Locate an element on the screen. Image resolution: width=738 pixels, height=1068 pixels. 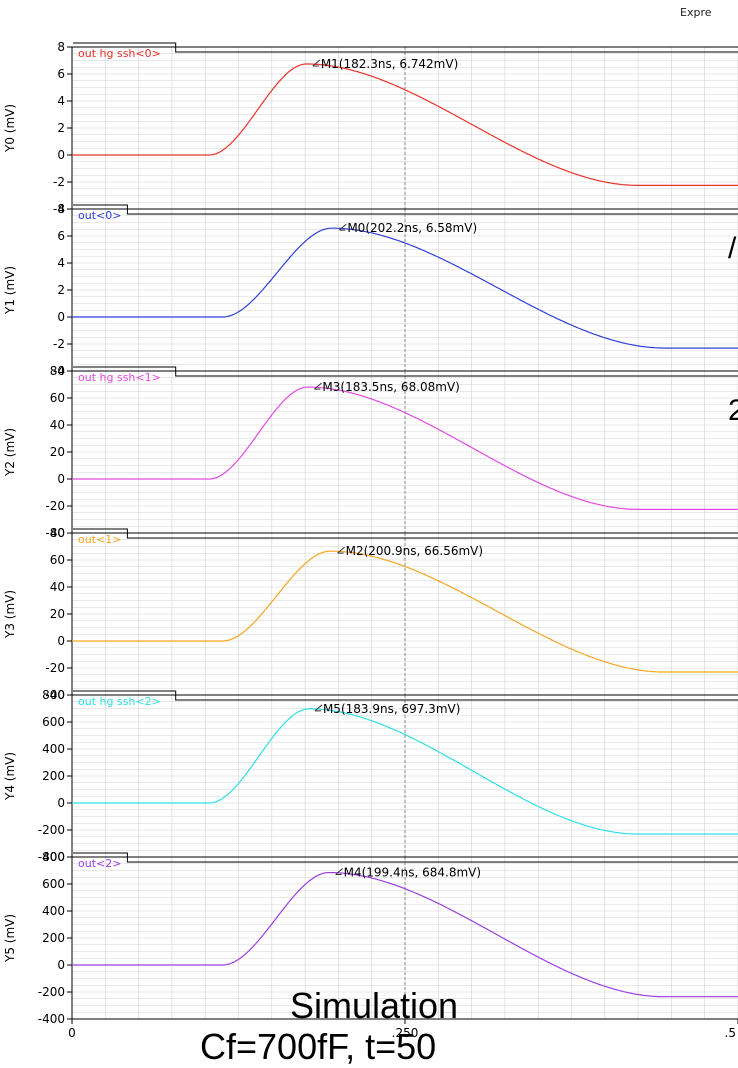
edge-glyph-a: / is located at coordinates (732, 248).